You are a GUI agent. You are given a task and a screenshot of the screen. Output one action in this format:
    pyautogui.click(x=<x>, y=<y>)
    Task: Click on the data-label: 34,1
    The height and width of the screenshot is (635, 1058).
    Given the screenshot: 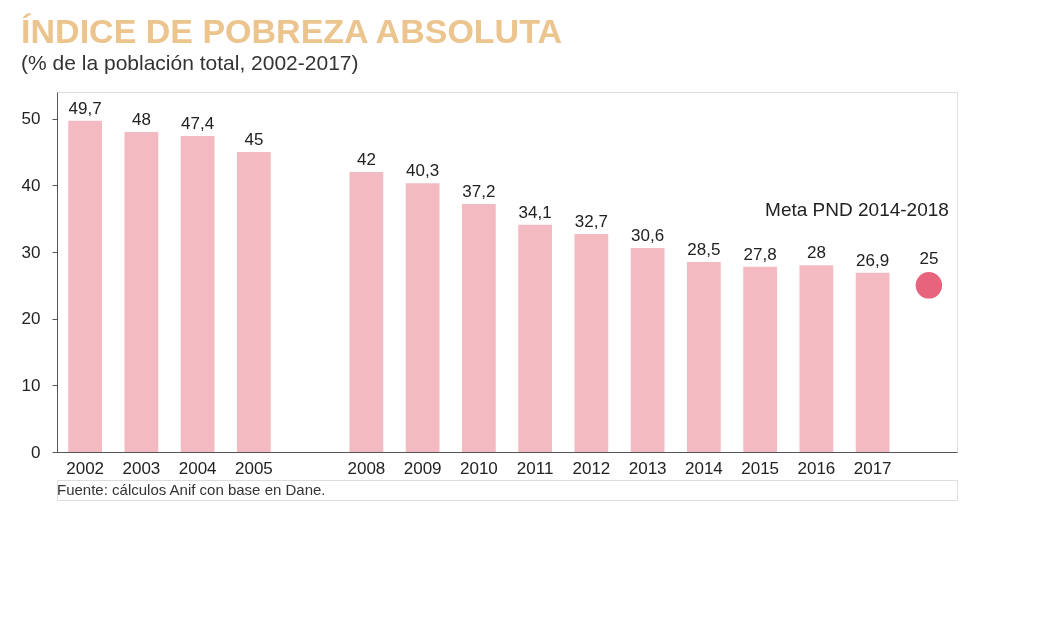 What is the action you would take?
    pyautogui.click(x=535, y=212)
    